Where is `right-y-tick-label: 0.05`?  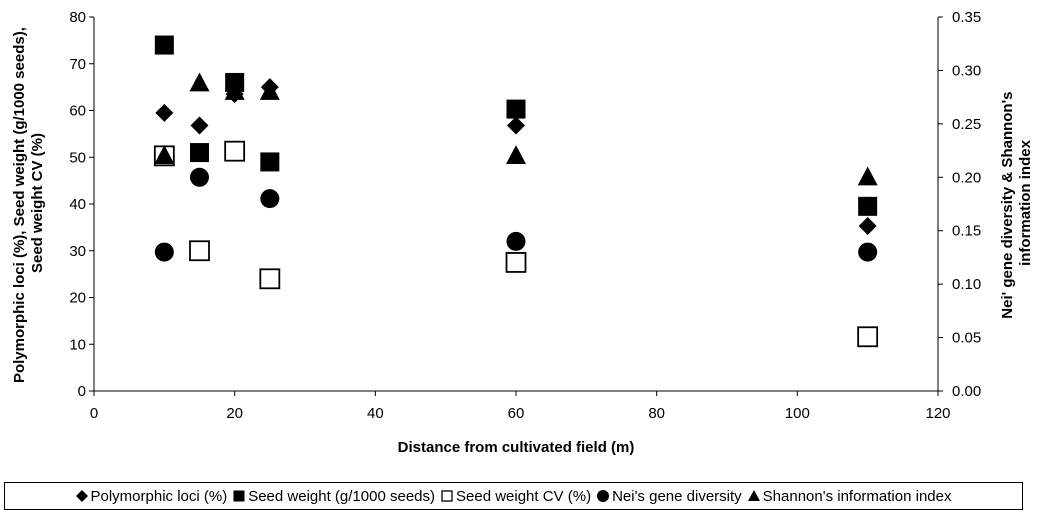
right-y-tick-label: 0.05 is located at coordinates (966, 338).